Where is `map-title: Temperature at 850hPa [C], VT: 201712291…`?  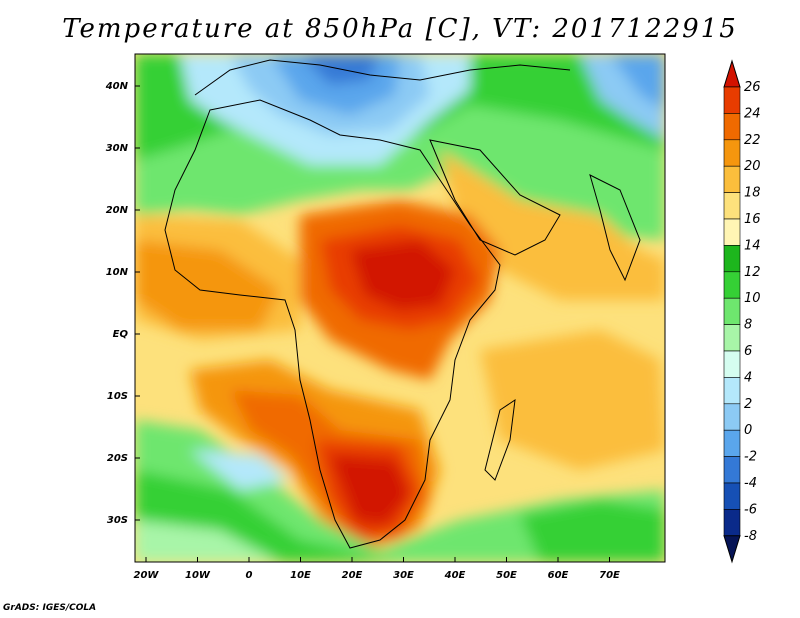
map-title: Temperature at 850hPa [C], VT: 201712291… is located at coordinates (400, 29).